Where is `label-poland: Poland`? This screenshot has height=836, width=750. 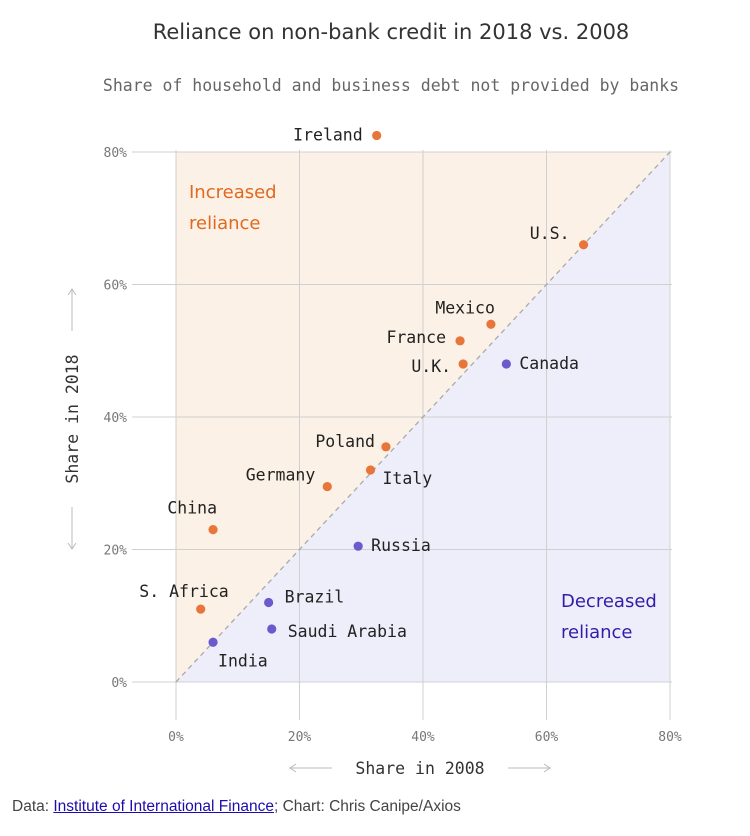 label-poland: Poland is located at coordinates (345, 441).